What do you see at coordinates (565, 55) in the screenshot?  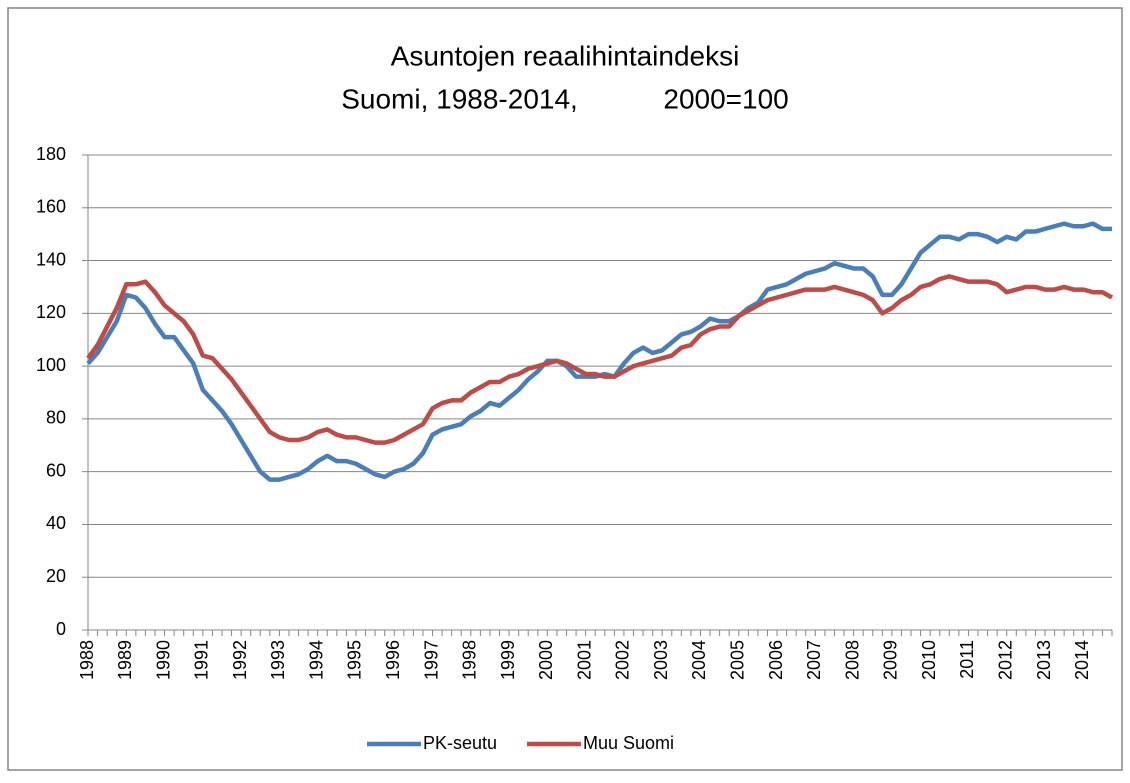 I see `chart-title: Asuntojen reaalihintaindeksi` at bounding box center [565, 55].